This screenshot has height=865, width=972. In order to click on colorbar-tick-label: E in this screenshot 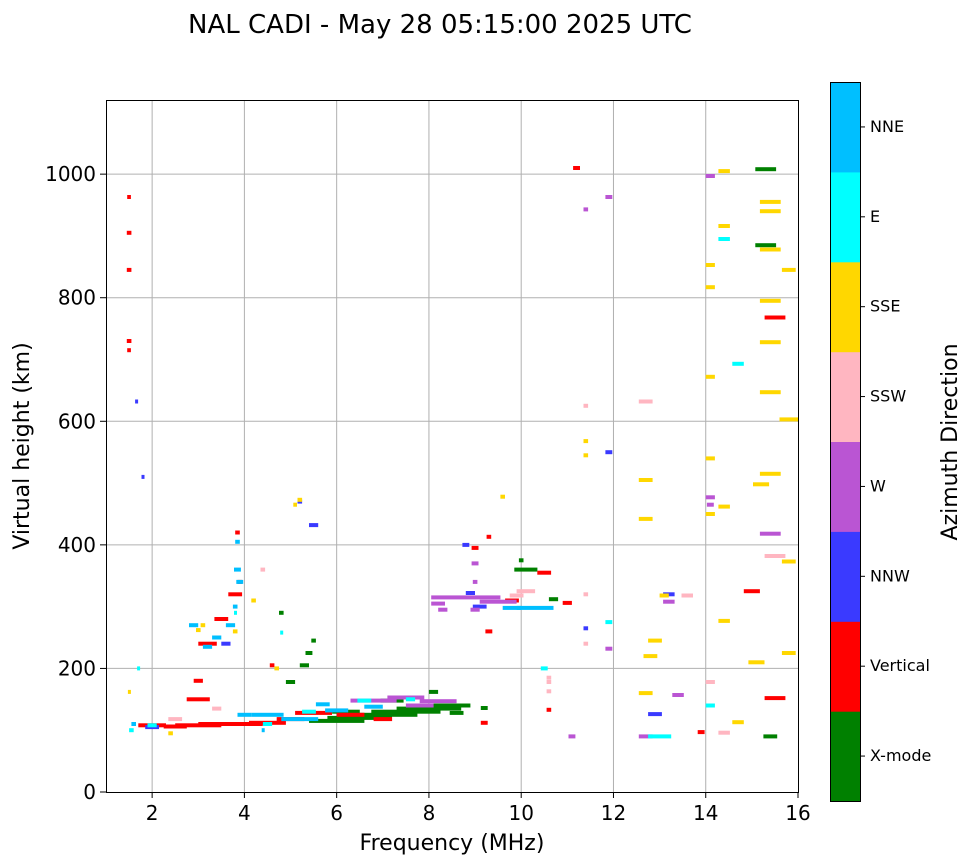, I will do `click(875, 216)`.